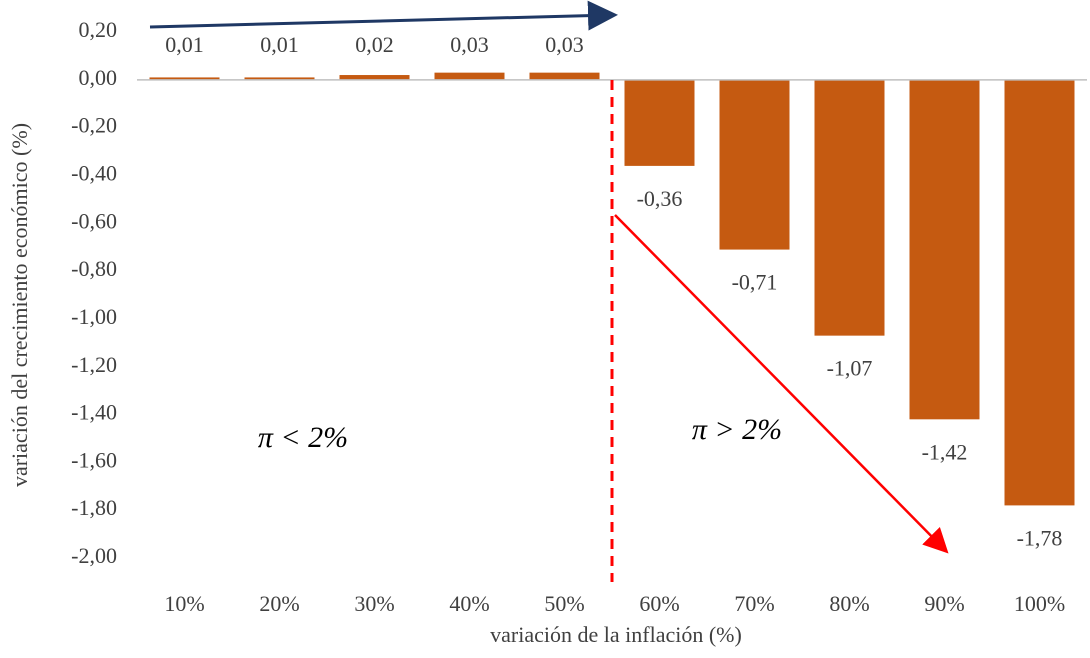 The height and width of the screenshot is (658, 1090). What do you see at coordinates (755, 282) in the screenshot?
I see `data-label: -0,71` at bounding box center [755, 282].